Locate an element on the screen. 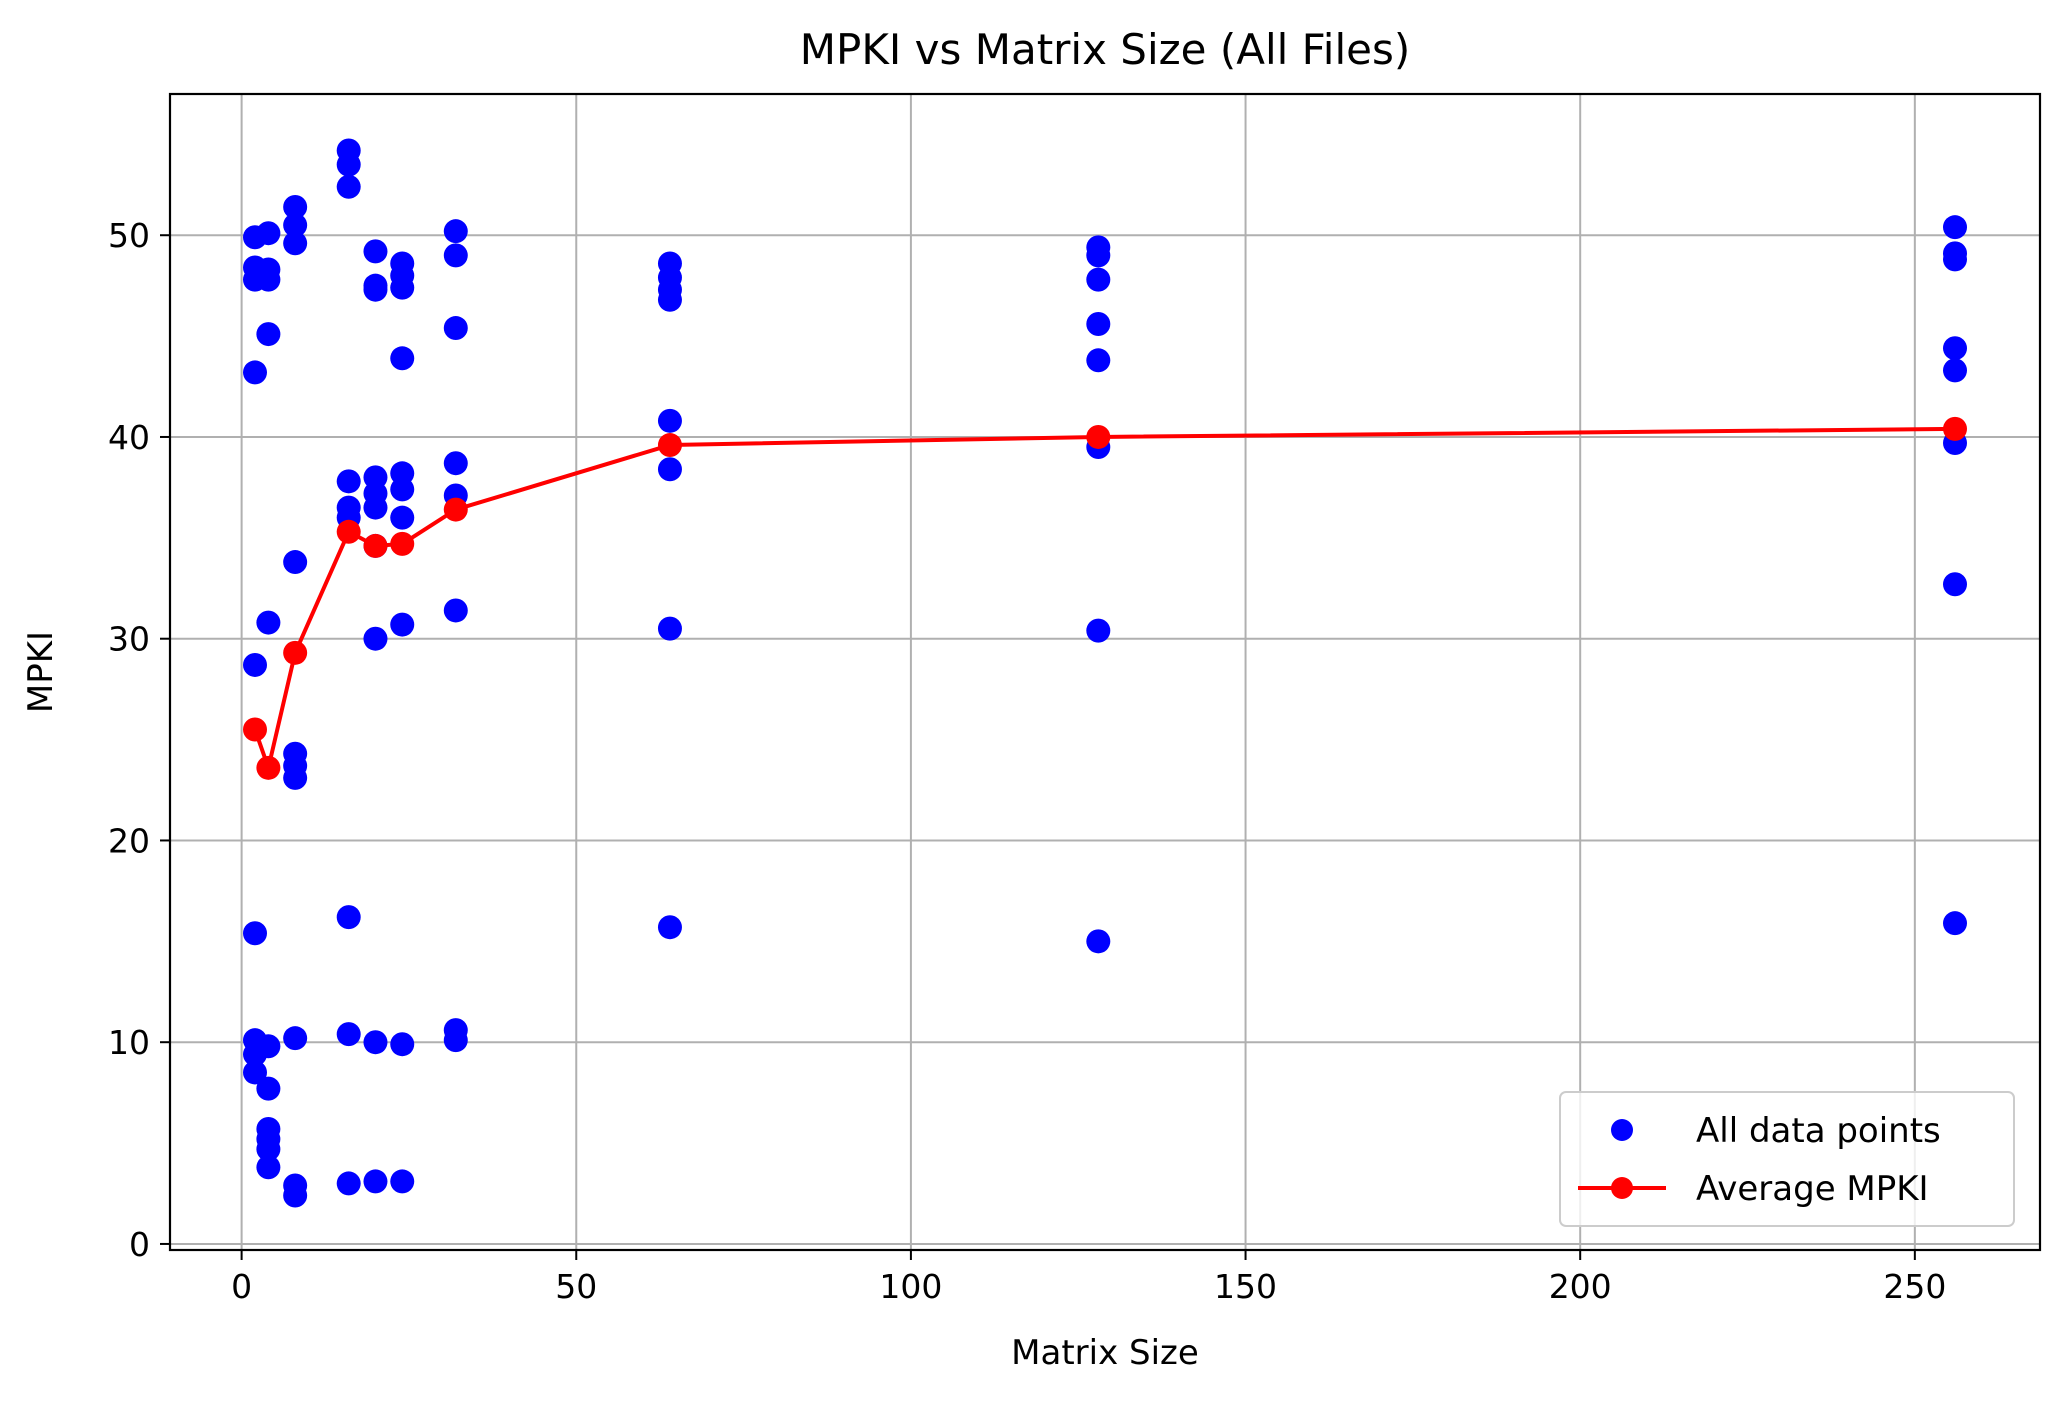 This screenshot has height=1403, width=2058. legend-label-all-data-points: All data points is located at coordinates (1818, 1131).